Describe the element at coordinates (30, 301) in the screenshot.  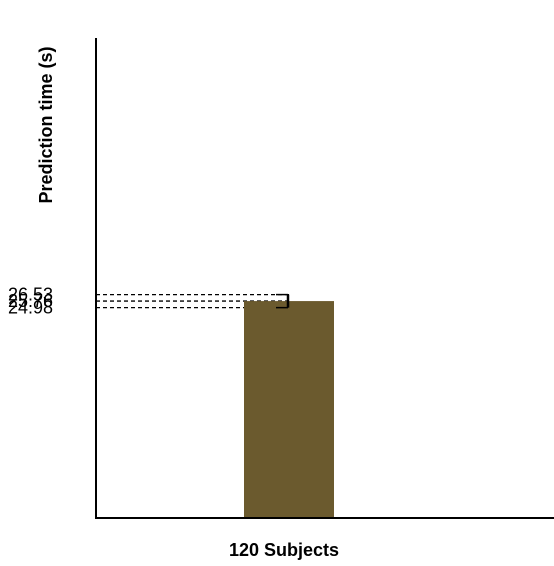
I see `tick-label-mean: 25.76` at that location.